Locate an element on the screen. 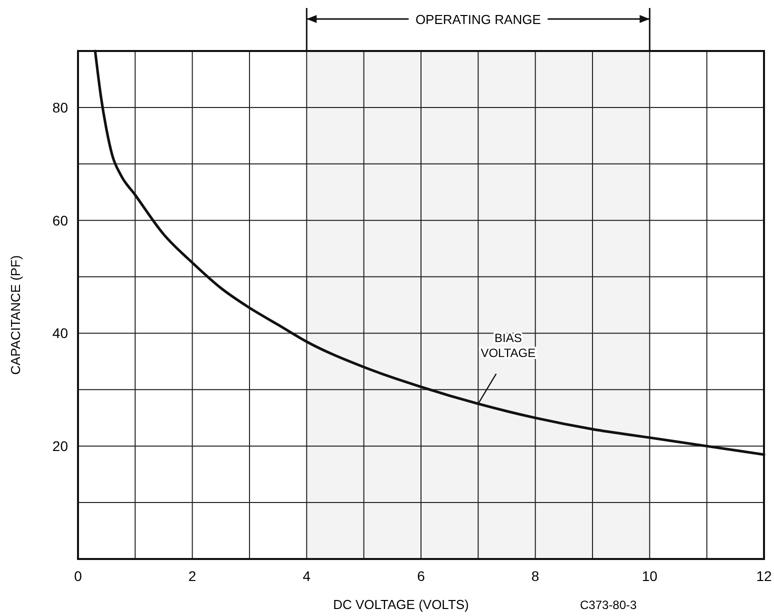 This screenshot has height=616, width=774. x-tick-label: 2 is located at coordinates (192, 576).